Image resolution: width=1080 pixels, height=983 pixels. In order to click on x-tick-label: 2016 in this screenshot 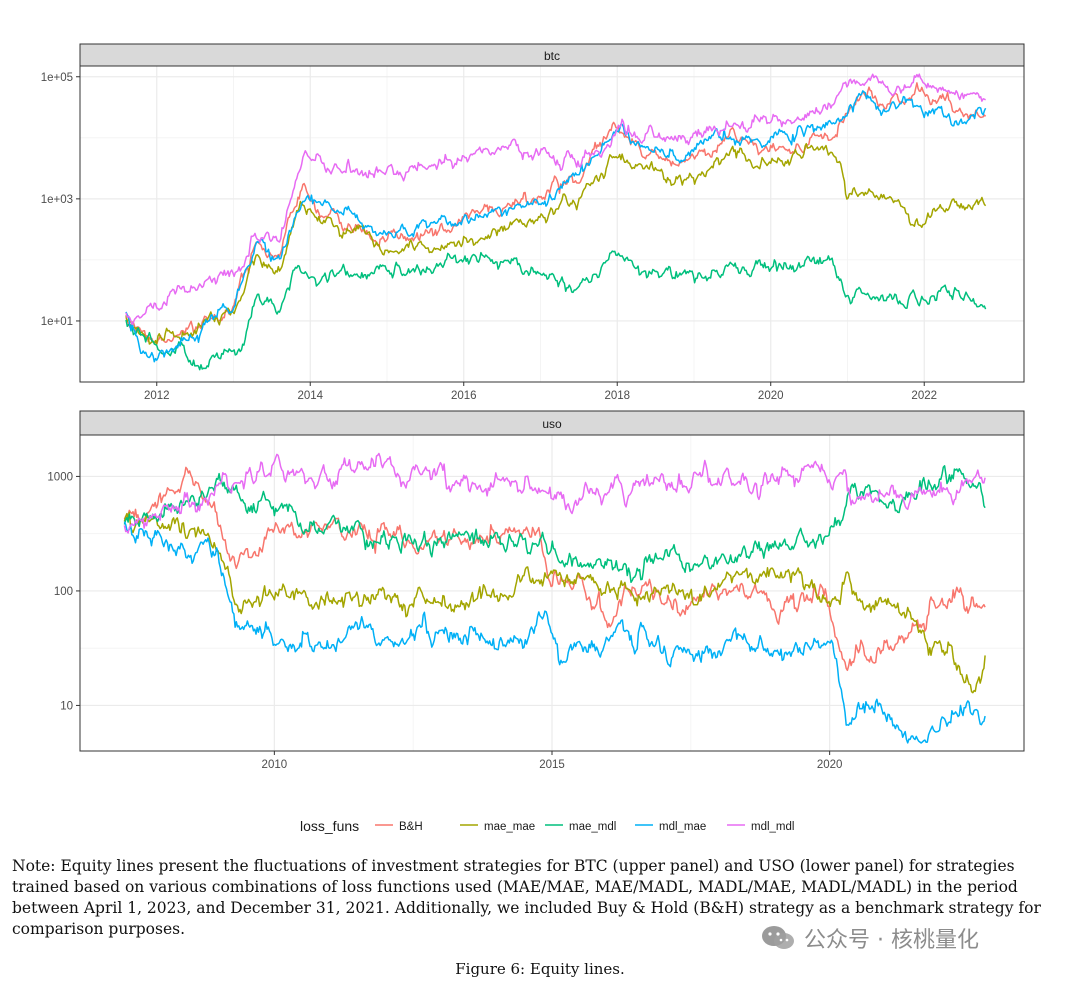, I will do `click(464, 396)`.